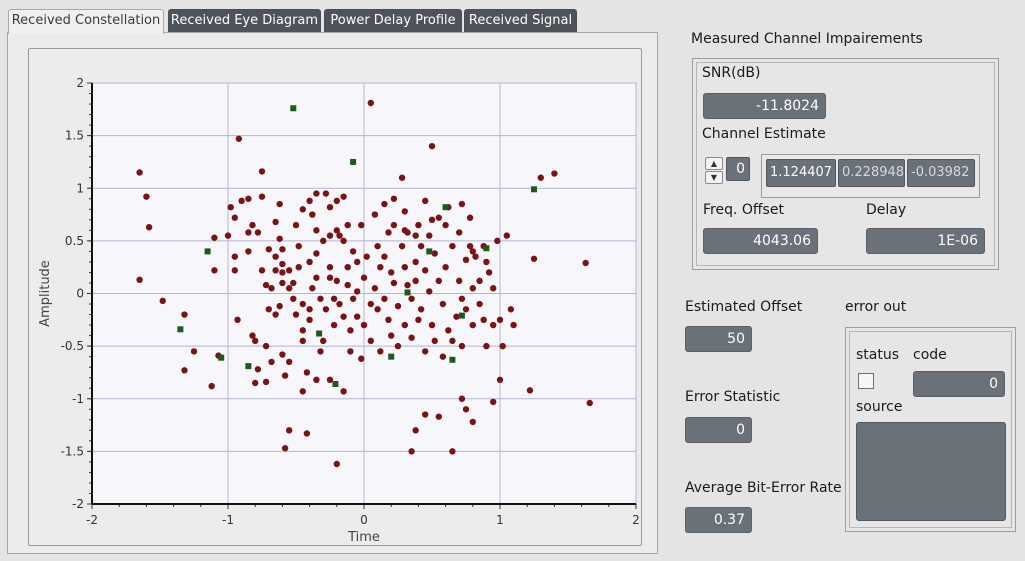  I want to click on array-index-field: 0, so click(738, 169).